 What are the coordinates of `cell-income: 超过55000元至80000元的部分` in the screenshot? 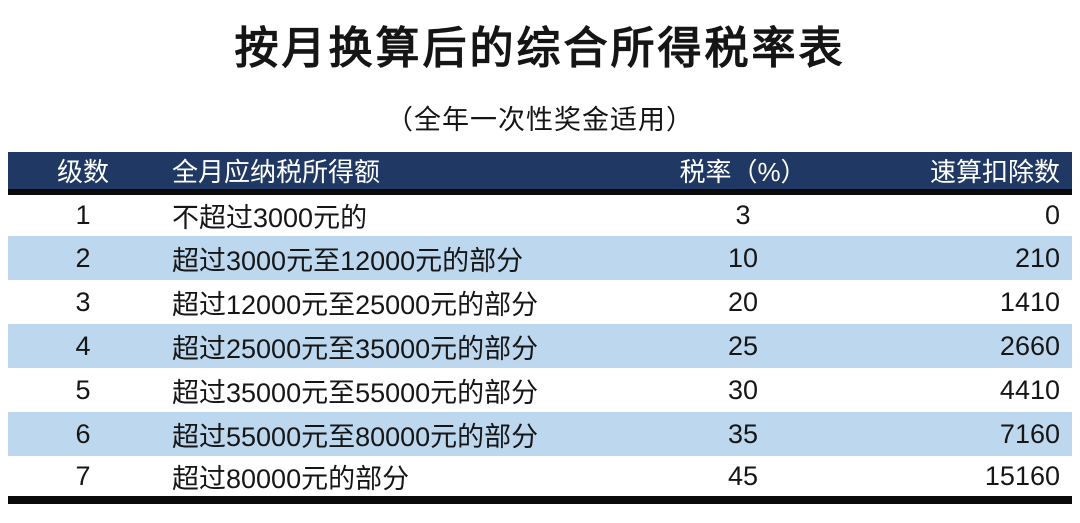 It's located at (355, 436).